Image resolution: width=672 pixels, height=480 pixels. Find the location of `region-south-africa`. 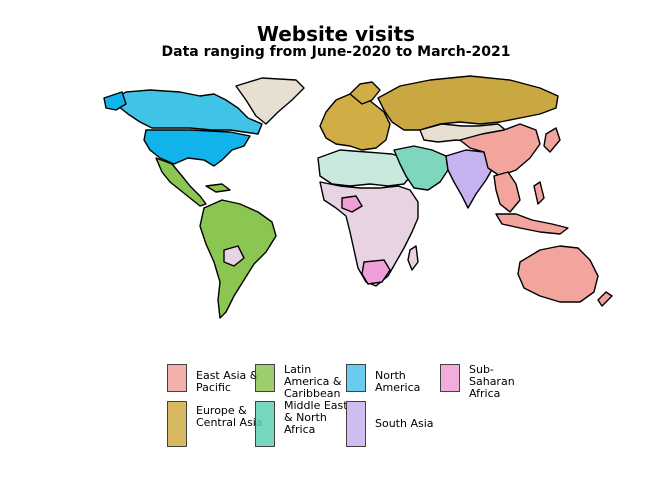

region-south-africa is located at coordinates (376, 272).